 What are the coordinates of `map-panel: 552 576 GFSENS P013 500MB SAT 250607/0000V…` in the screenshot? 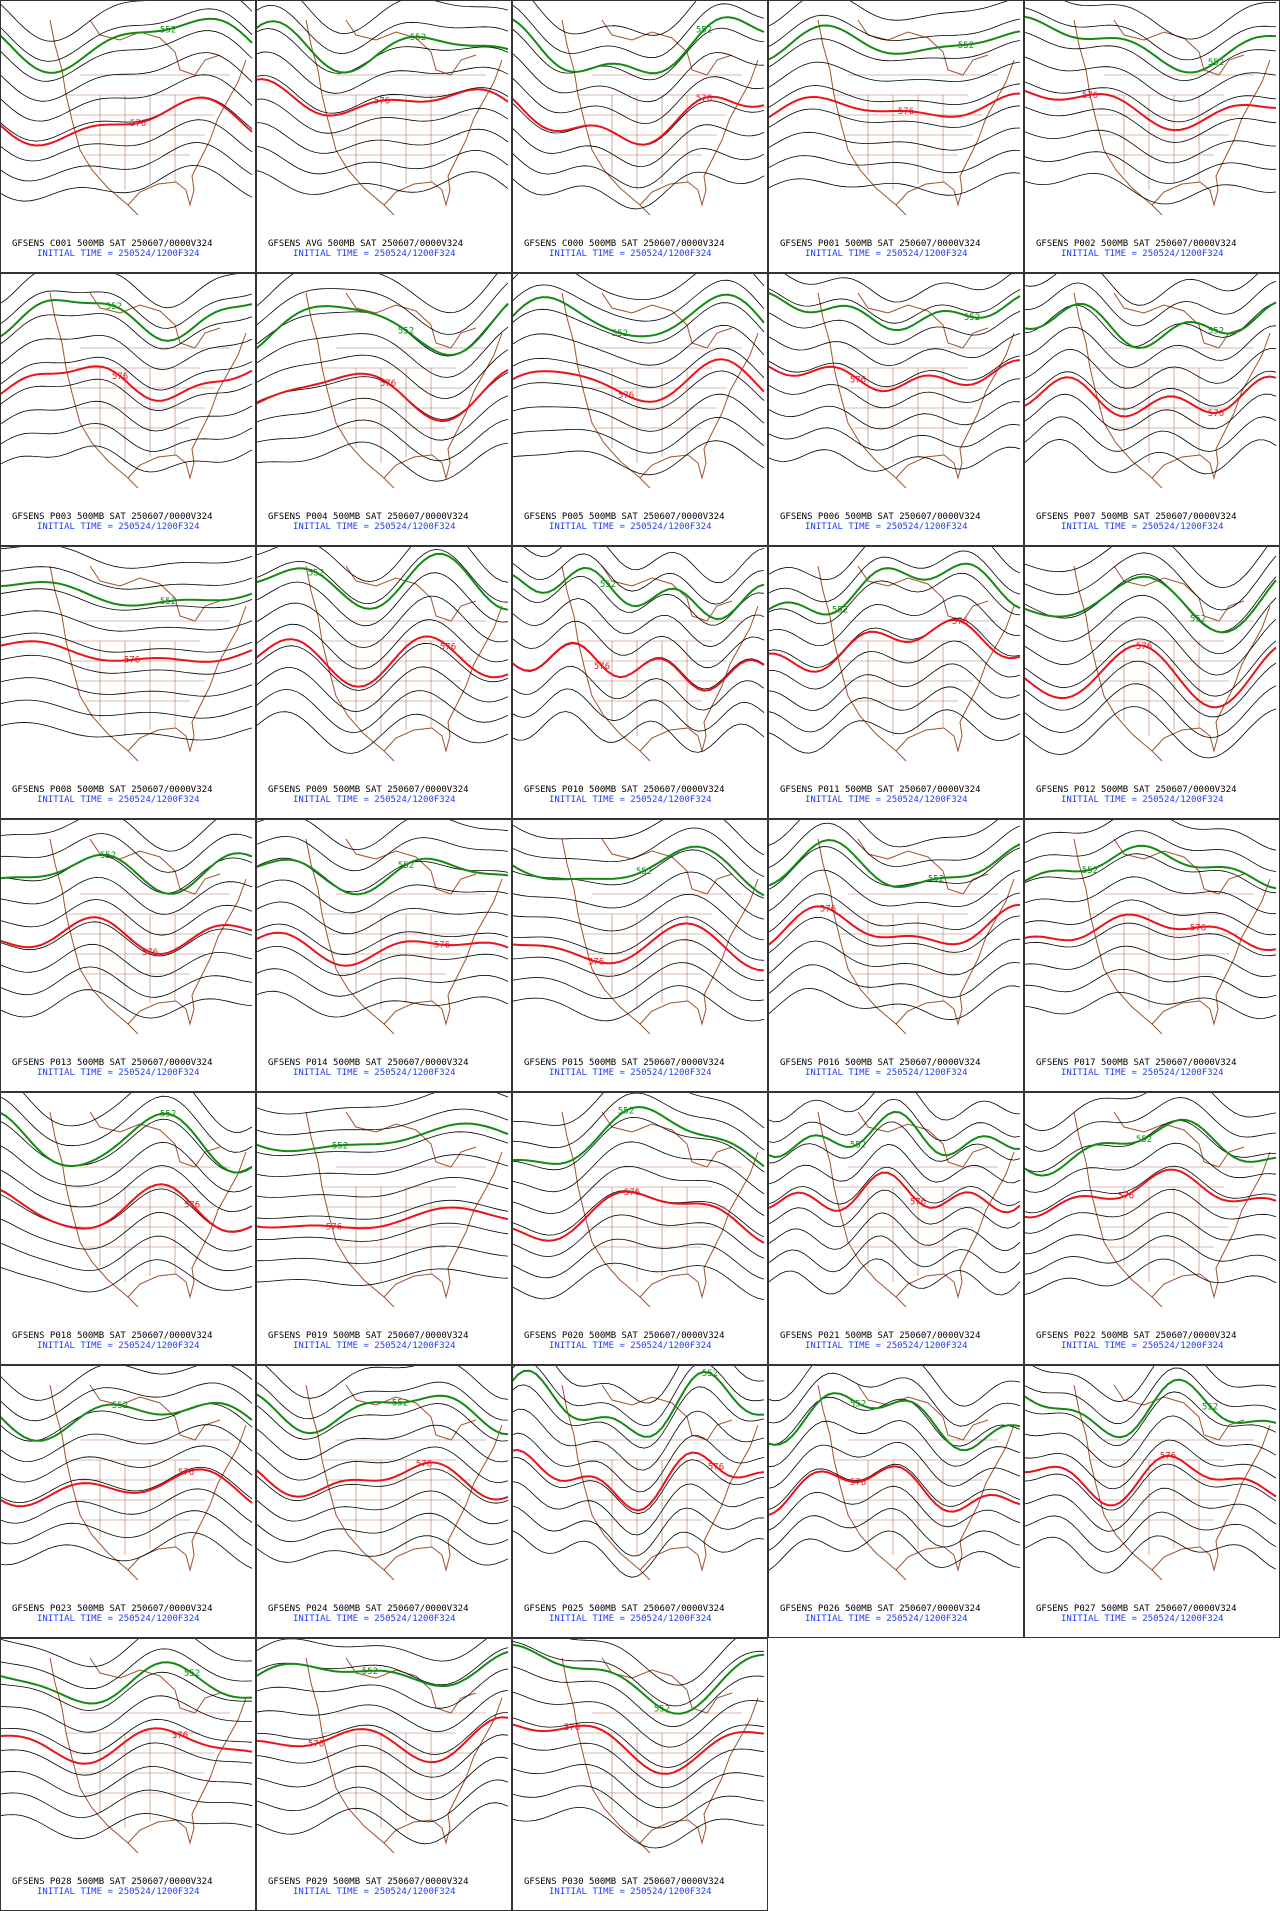 It's located at (128, 955).